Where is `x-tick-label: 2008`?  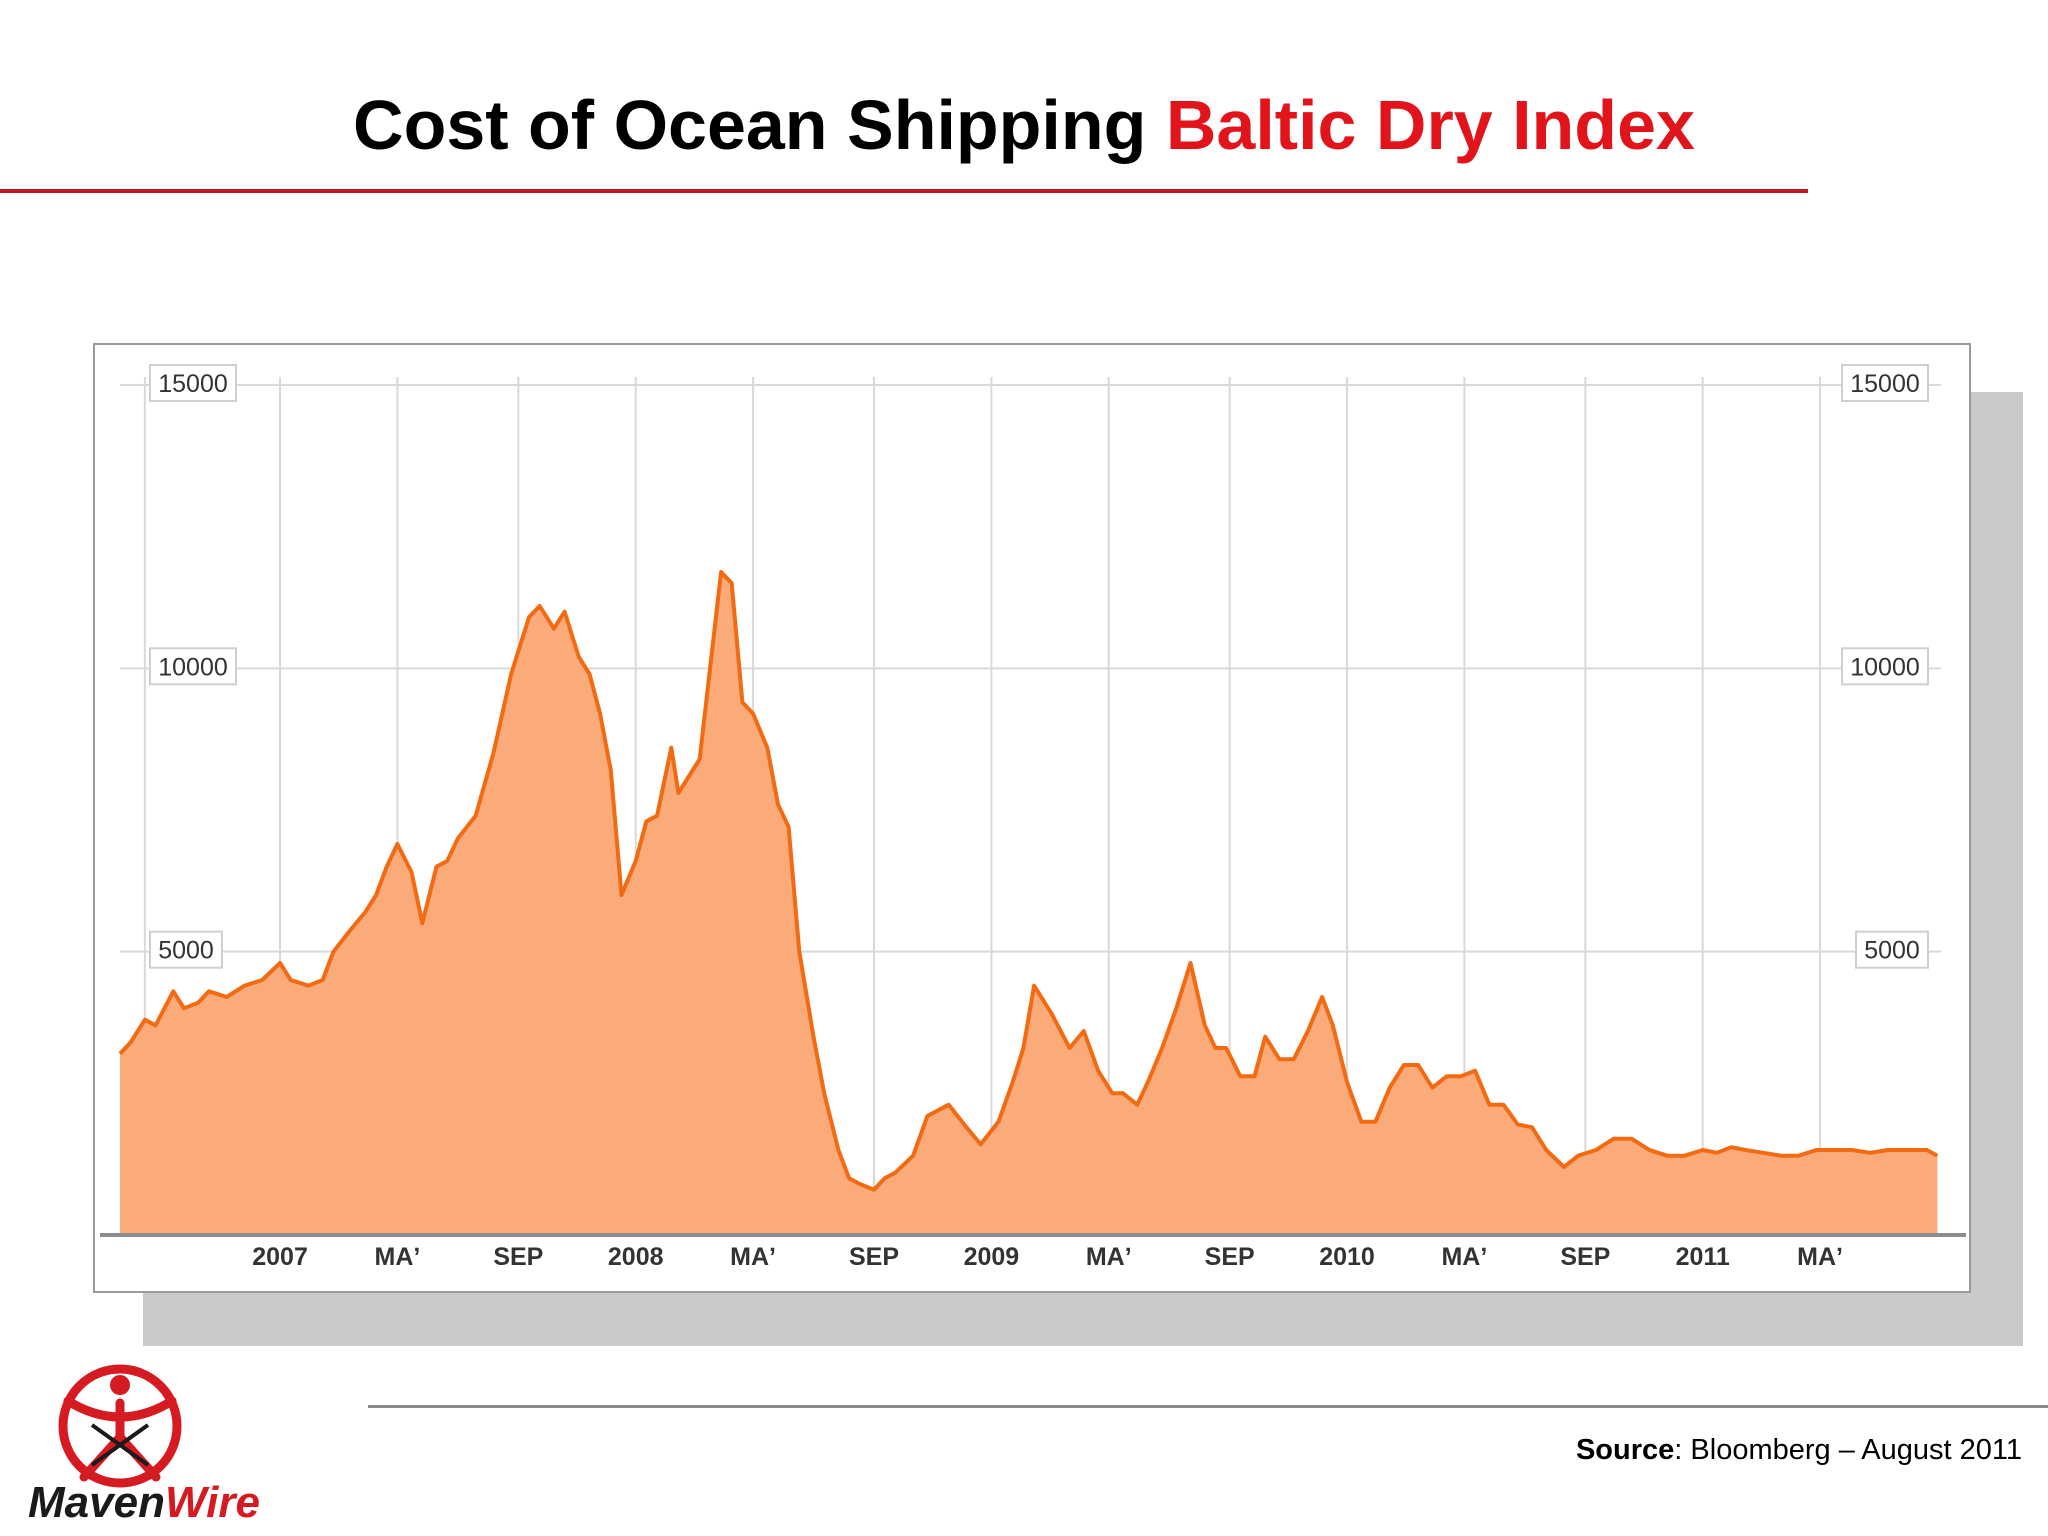 x-tick-label: 2008 is located at coordinates (636, 1257).